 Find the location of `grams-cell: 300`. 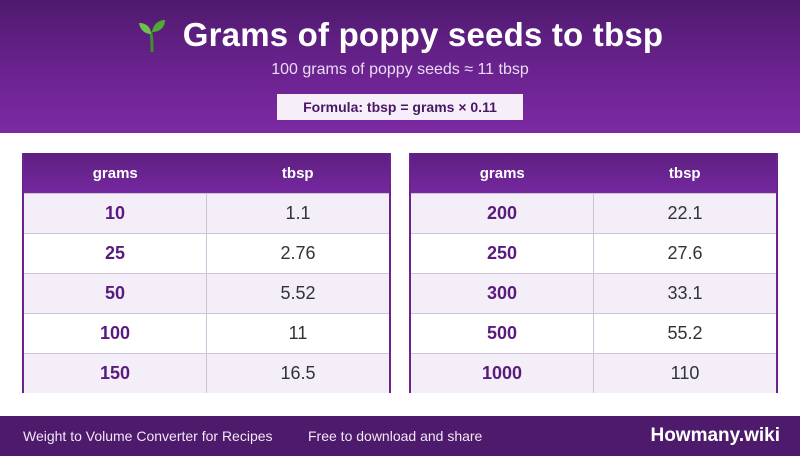

grams-cell: 300 is located at coordinates (502, 293).